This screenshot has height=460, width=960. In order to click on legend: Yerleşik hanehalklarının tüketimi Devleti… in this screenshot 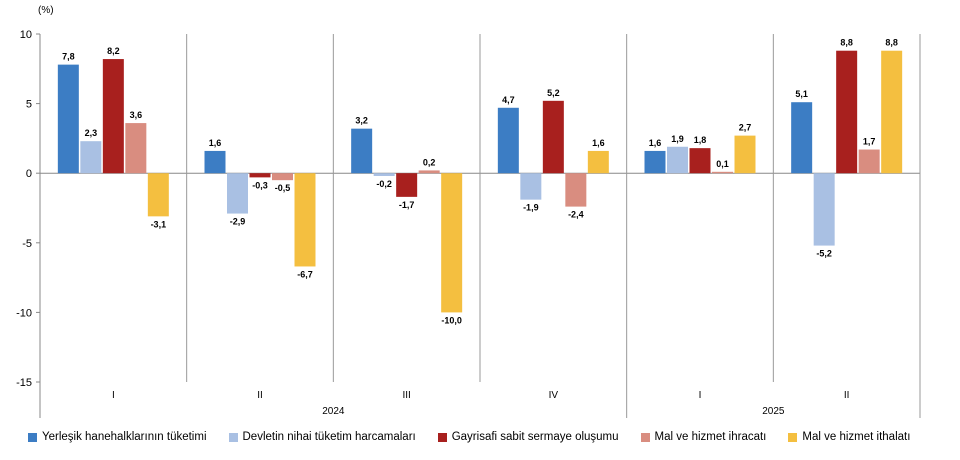, I will do `click(469, 437)`.